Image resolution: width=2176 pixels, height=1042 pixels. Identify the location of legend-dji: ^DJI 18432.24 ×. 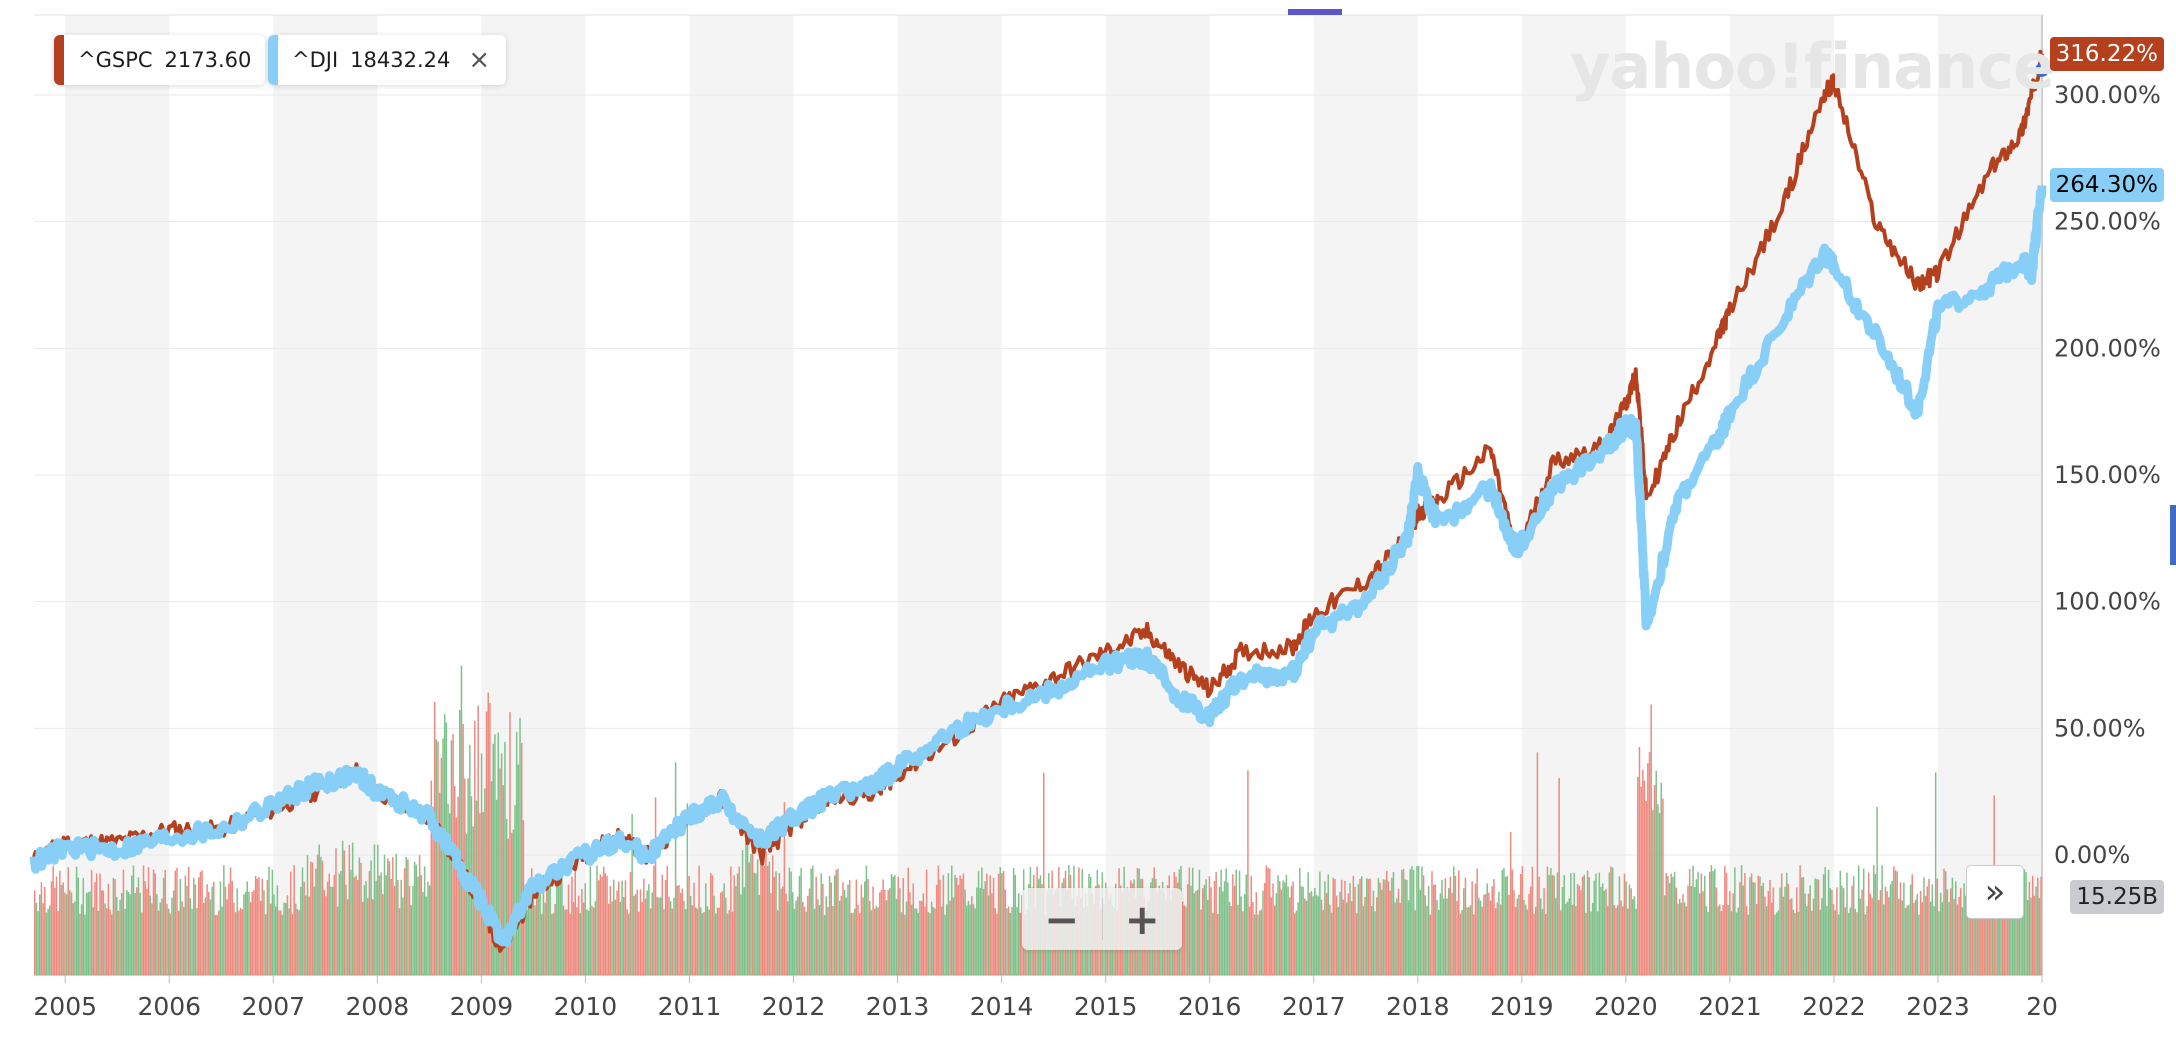
(387, 60).